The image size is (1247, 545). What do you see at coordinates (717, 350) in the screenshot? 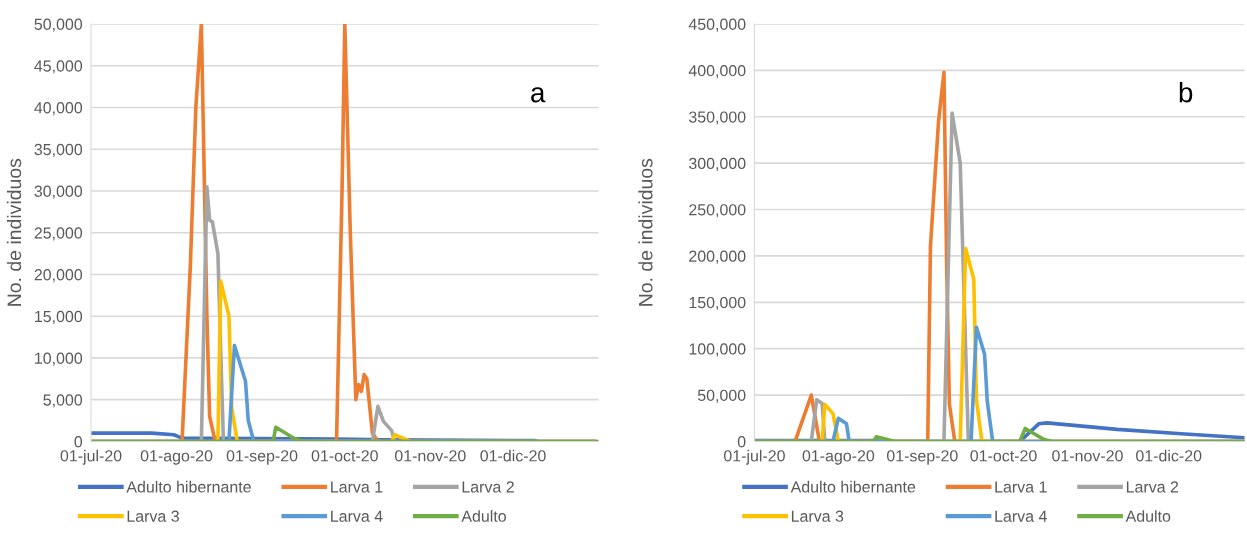
I see `y-tick-label: 100,000` at bounding box center [717, 350].